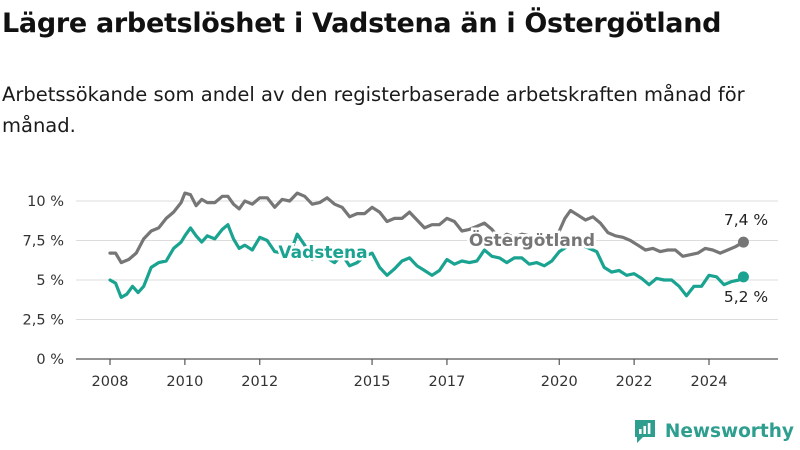 Image resolution: width=800 pixels, height=450 pixels. Describe the element at coordinates (50, 360) in the screenshot. I see `y-tick-label: 0 %` at that location.